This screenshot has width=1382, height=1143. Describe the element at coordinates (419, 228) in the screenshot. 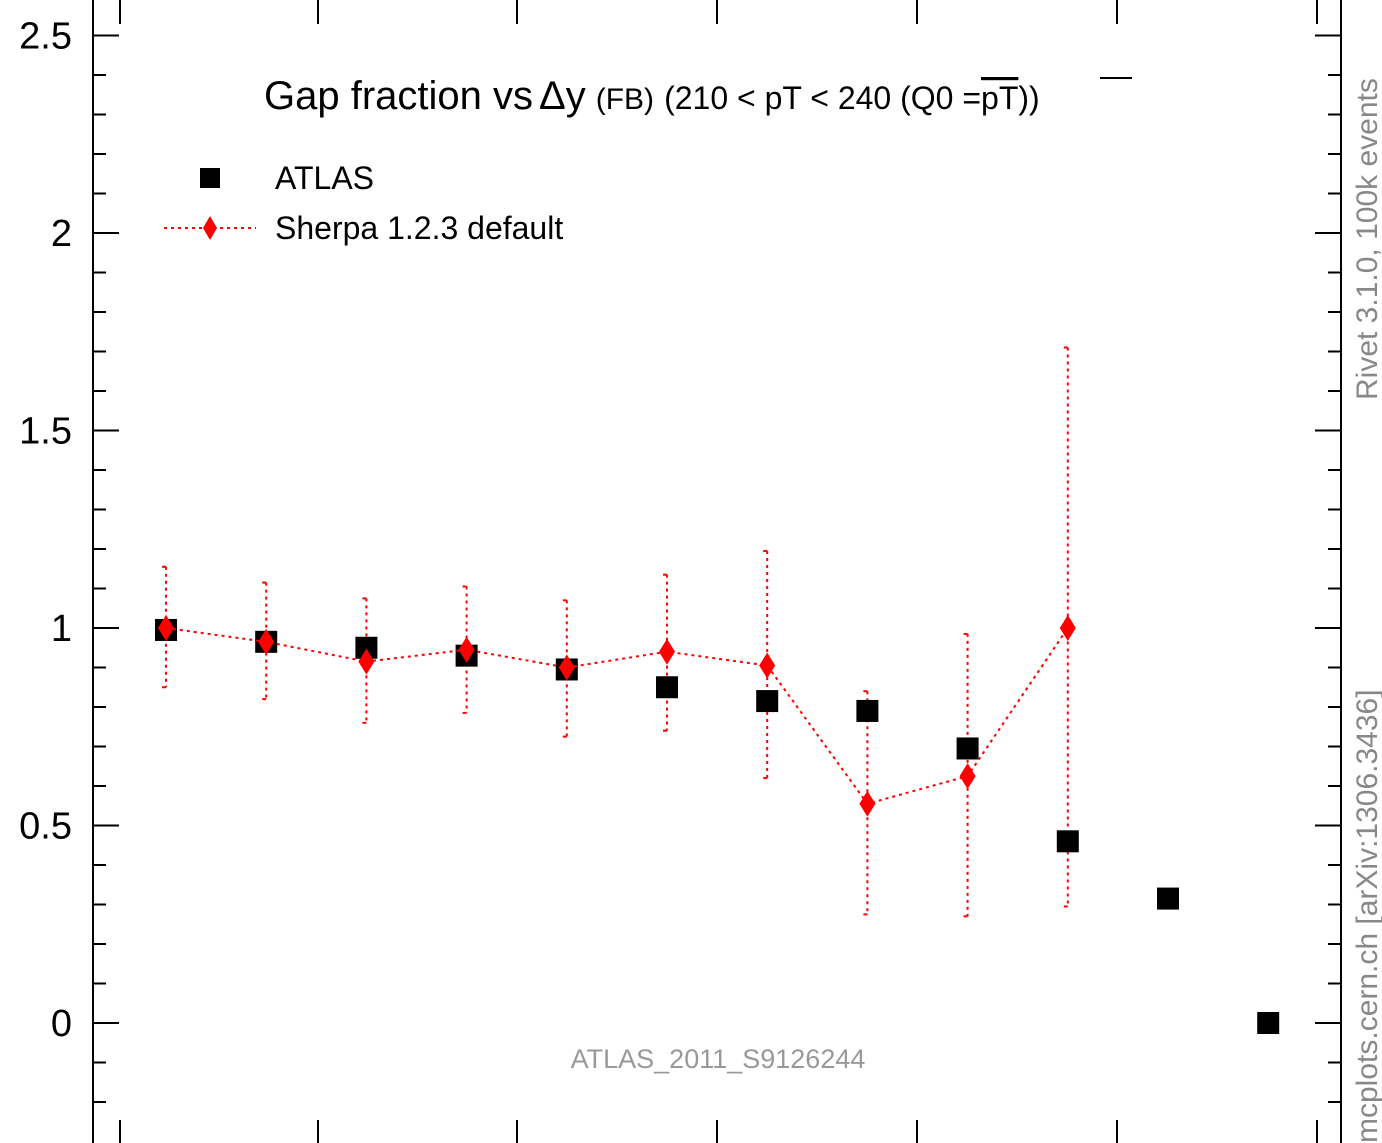

I see `legend-label-sherpa: Sherpa 1.2.3 default` at that location.